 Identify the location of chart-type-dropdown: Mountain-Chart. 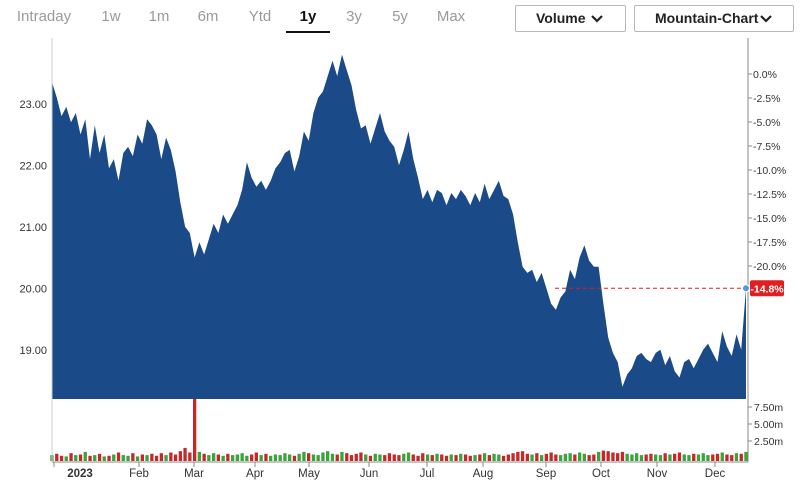
(714, 18).